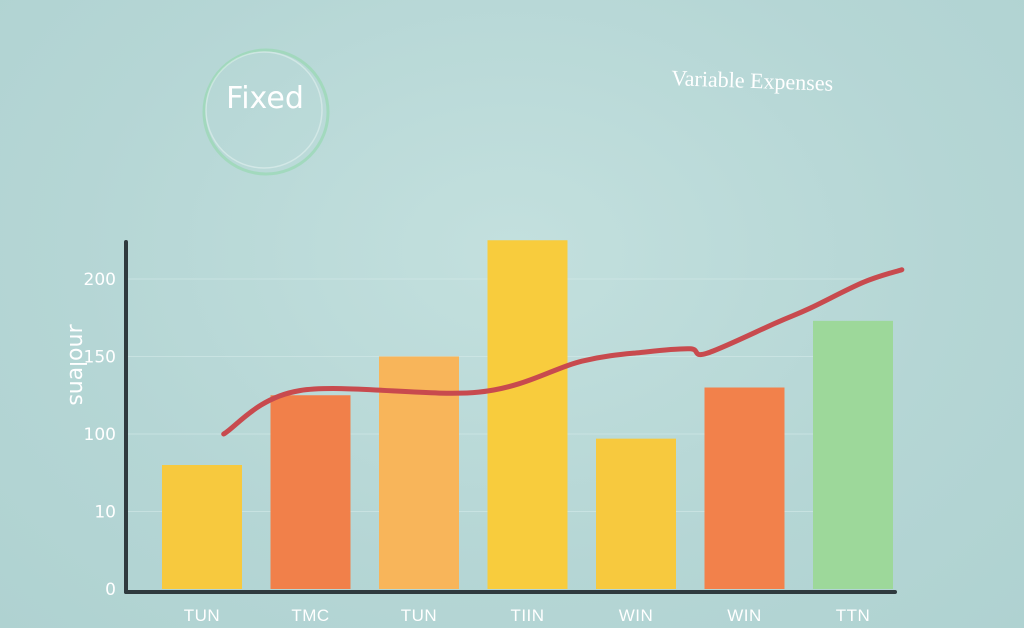  I want to click on fixed-circle, so click(266, 112).